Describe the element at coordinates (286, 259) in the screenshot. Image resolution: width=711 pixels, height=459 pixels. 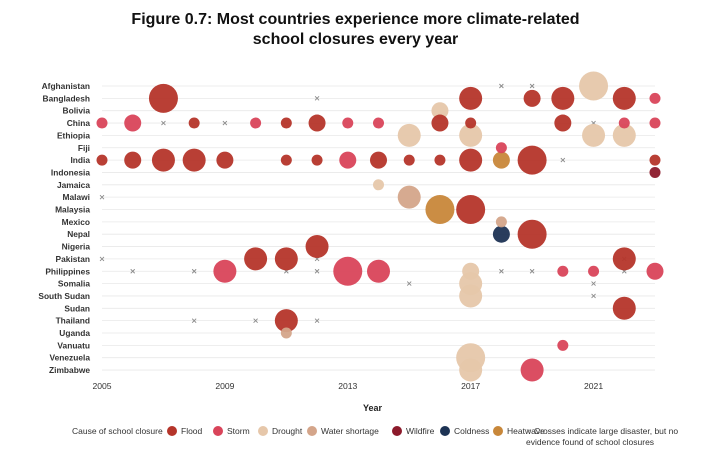
I see `point-pakistan-2011` at that location.